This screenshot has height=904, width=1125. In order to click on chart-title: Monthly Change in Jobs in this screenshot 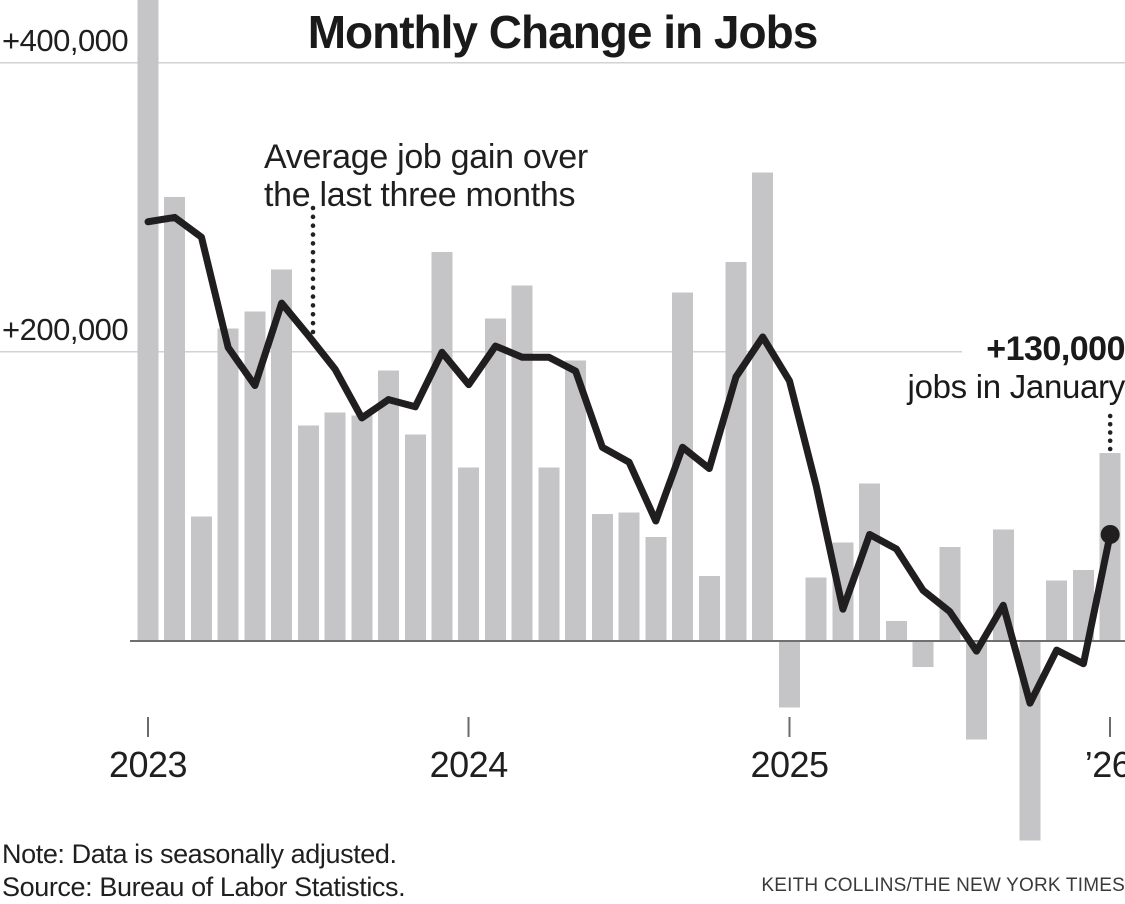, I will do `click(563, 32)`.